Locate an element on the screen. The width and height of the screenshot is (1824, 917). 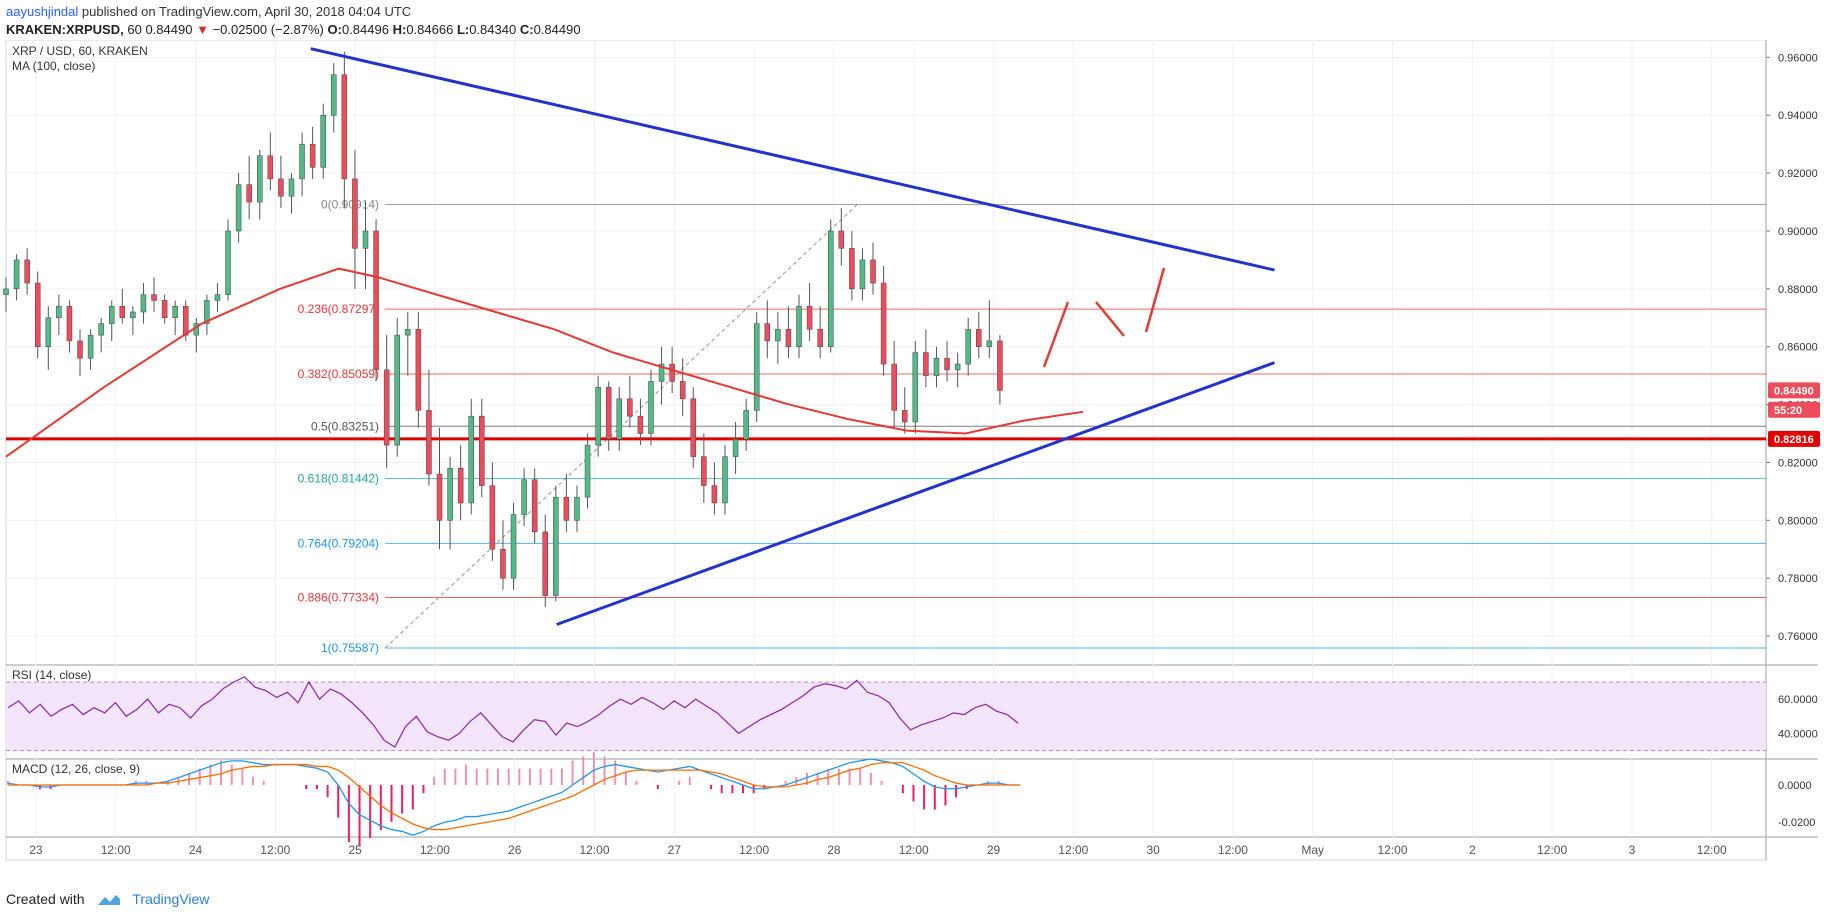
ma-legend: MA (100, close) is located at coordinates (53, 66).